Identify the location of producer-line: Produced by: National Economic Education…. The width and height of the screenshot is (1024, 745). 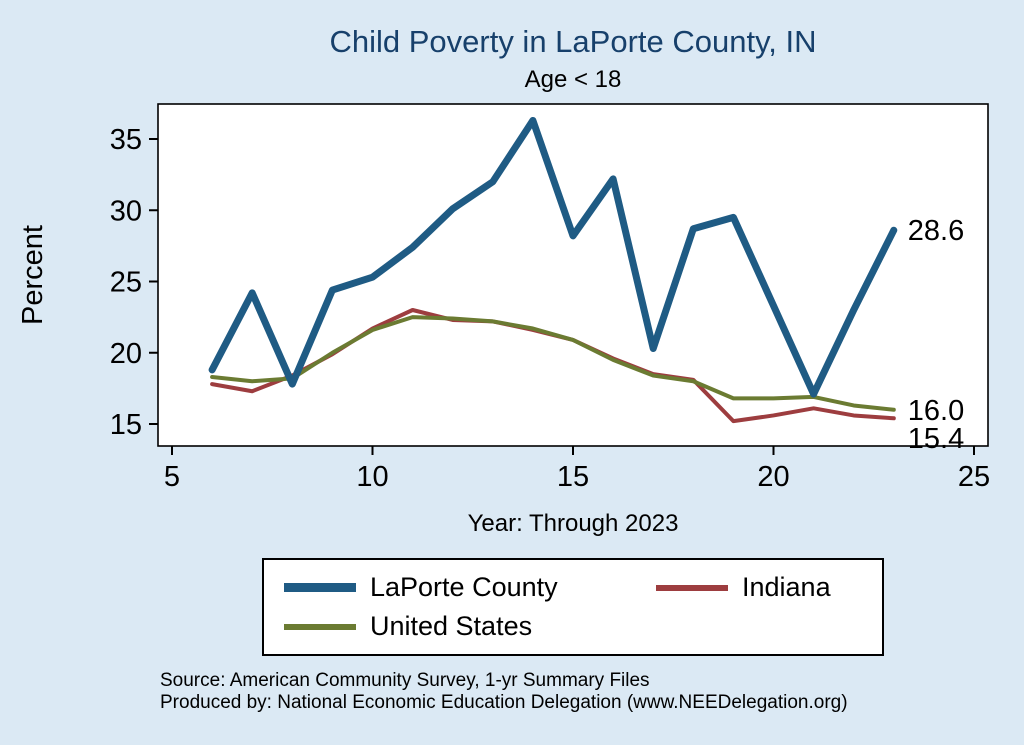
(504, 702).